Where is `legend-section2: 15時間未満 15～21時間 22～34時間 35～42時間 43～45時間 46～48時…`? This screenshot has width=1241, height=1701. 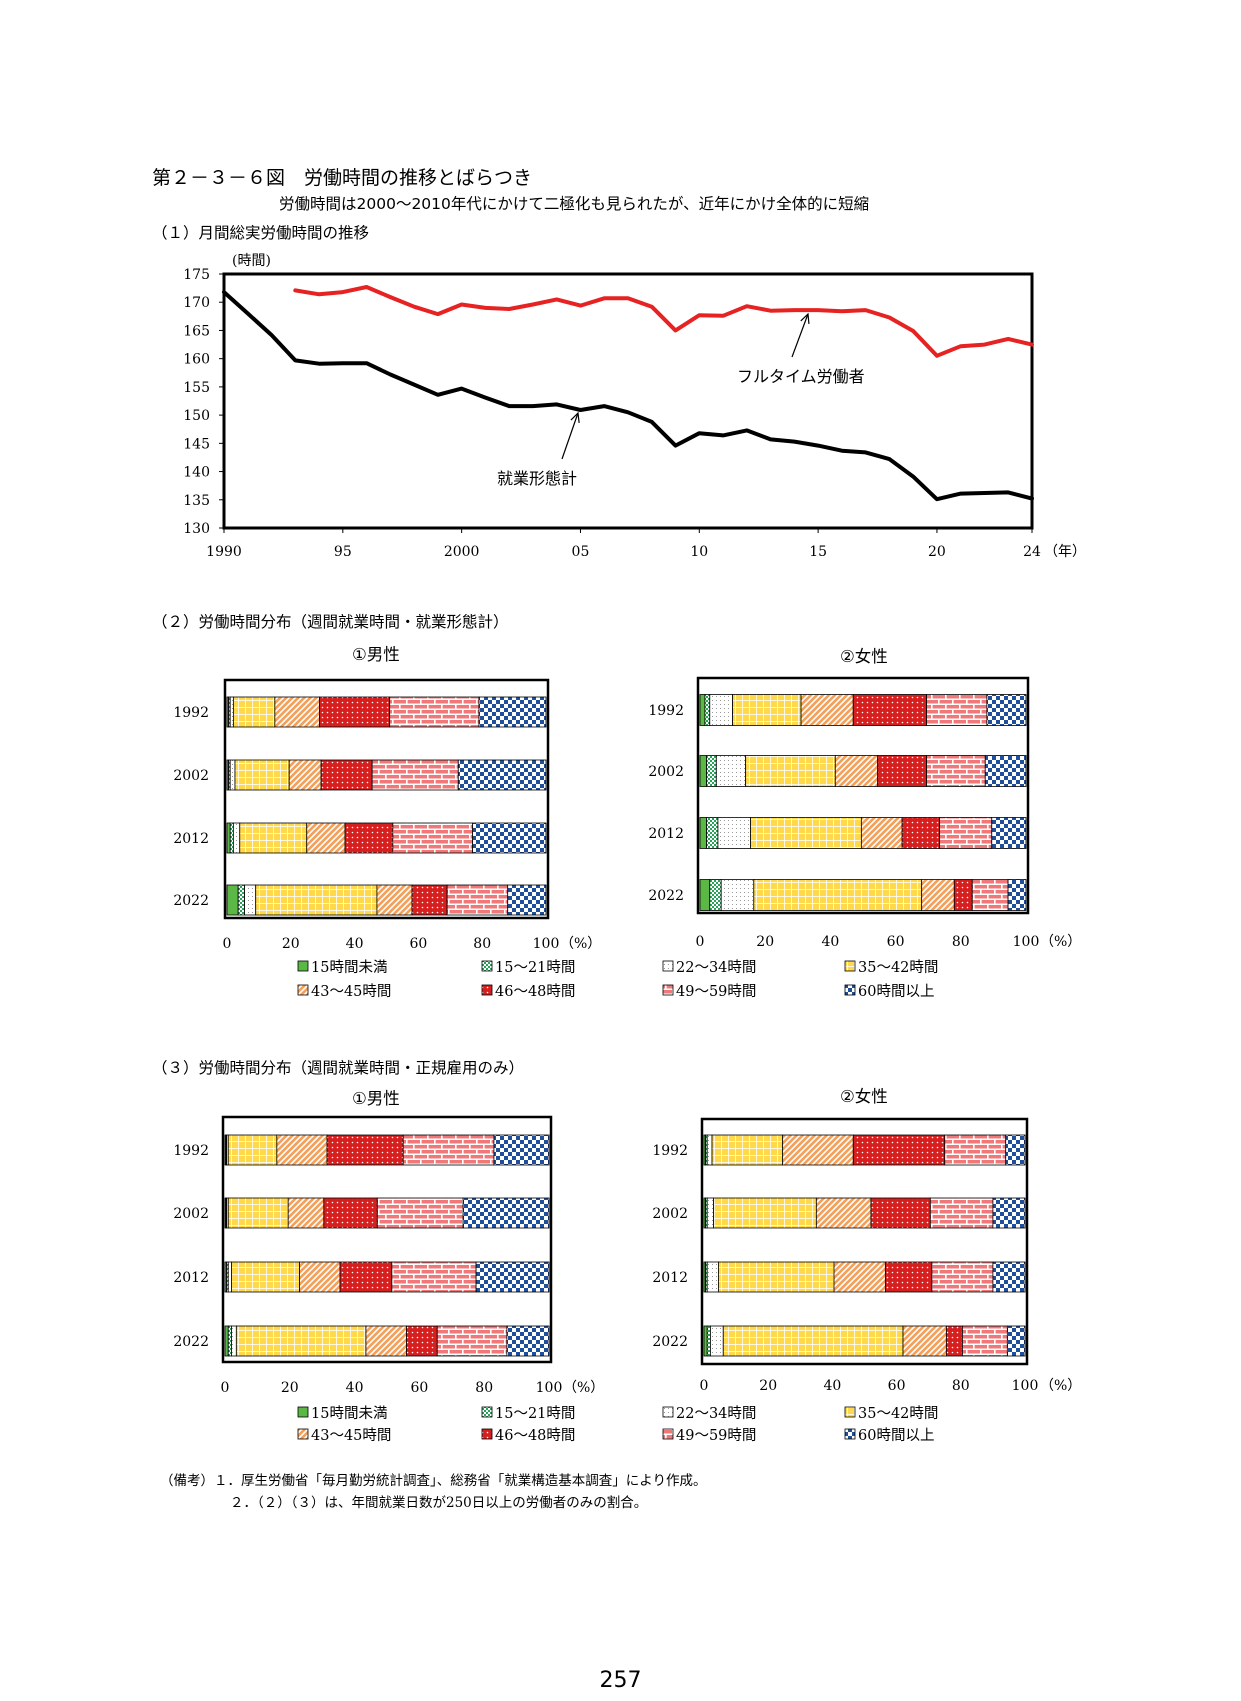
legend-section2: 15時間未満 15～21時間 22～34時間 35～42時間 43～45時間 46～48時… is located at coordinates (617, 979).